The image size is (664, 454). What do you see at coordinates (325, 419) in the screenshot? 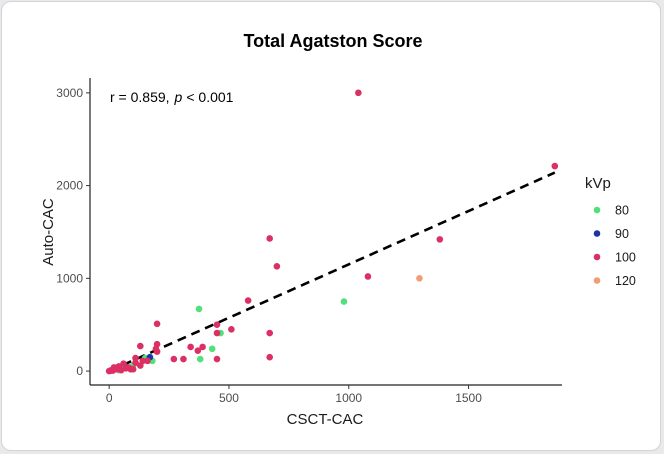
I see `x-axis-label: CSCT-CAC` at bounding box center [325, 419].